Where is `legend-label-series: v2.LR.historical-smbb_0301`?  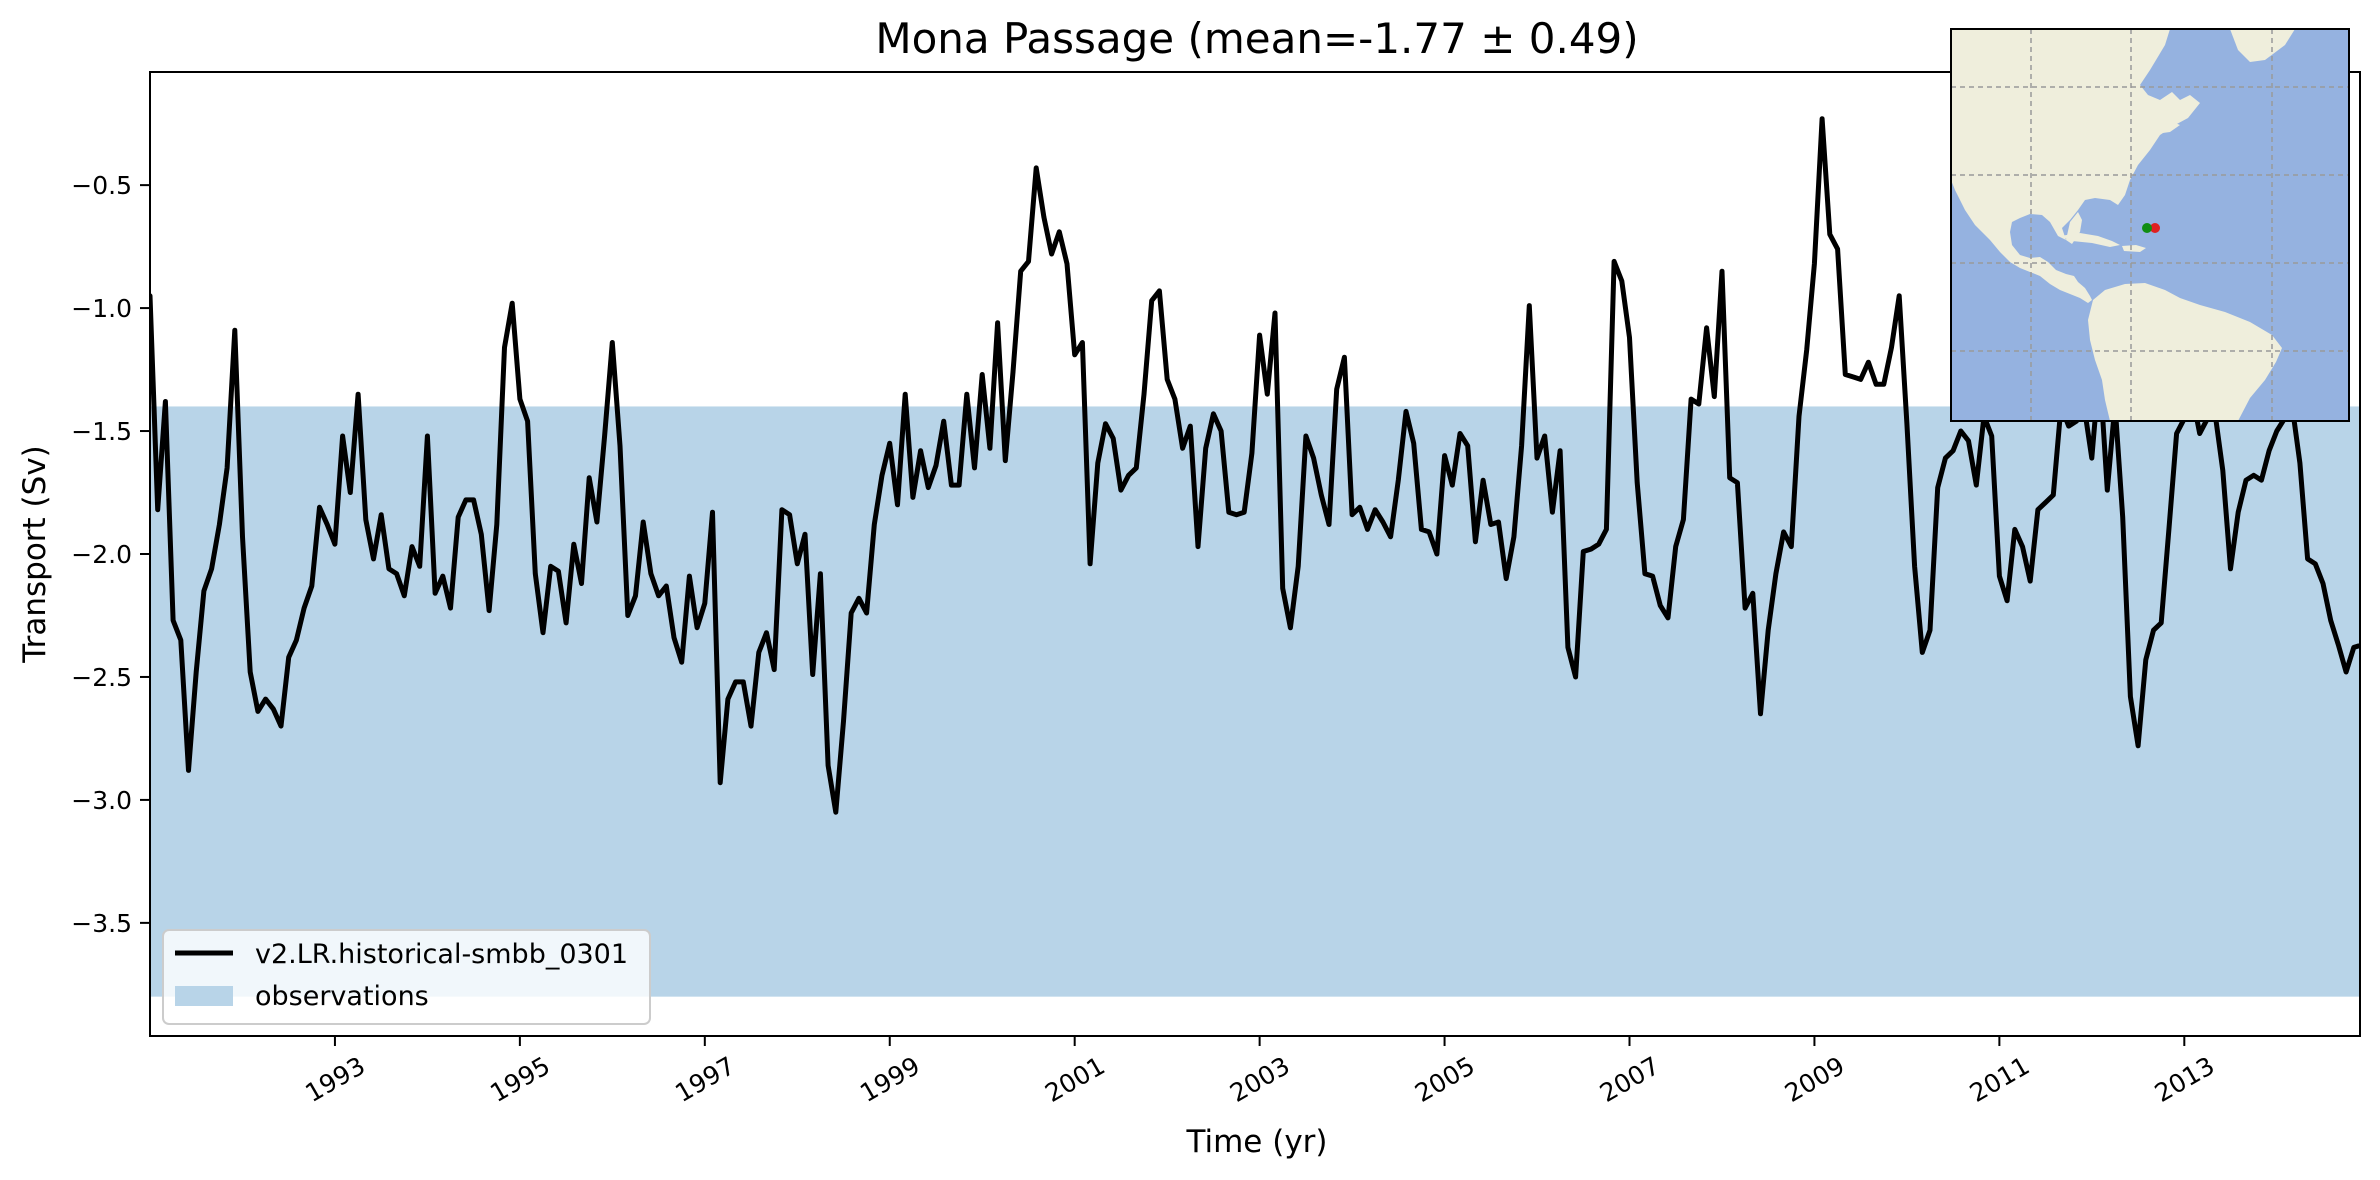
legend-label-series: v2.LR.historical-smbb_0301 is located at coordinates (441, 954).